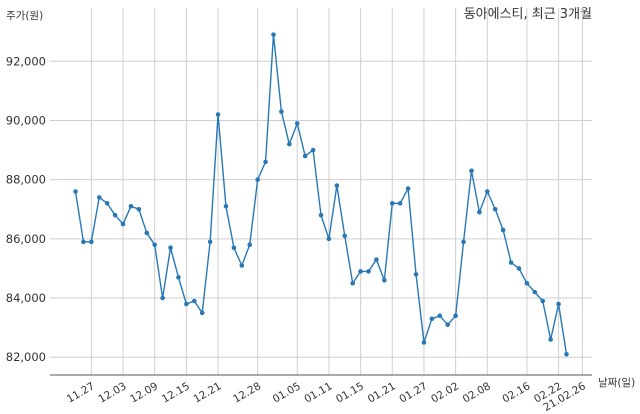 Image resolution: width=640 pixels, height=414 pixels. I want to click on y-tick-labels: 82,000 84,000 86,000 88,000 90,000 92,000, so click(26, 209).